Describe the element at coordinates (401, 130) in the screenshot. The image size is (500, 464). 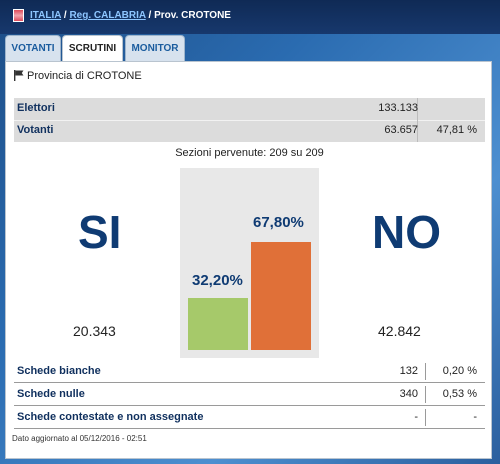
I see `votanti-value: 63.657` at that location.